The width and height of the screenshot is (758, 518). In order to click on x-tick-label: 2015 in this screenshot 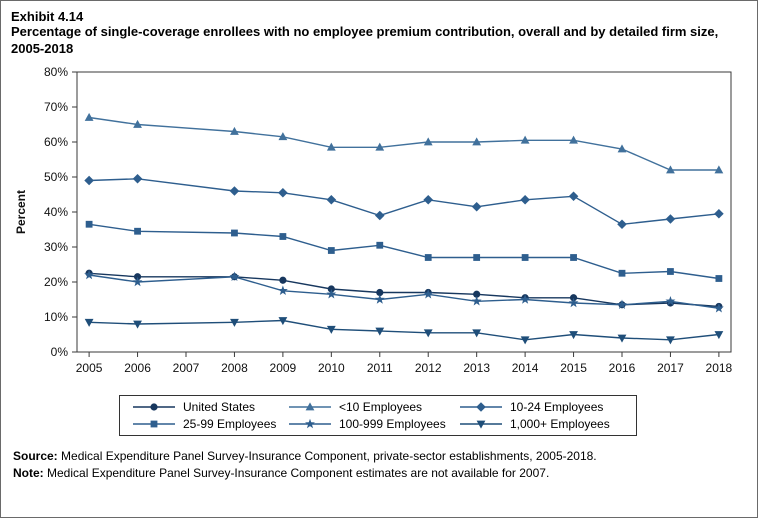, I will do `click(573, 368)`.